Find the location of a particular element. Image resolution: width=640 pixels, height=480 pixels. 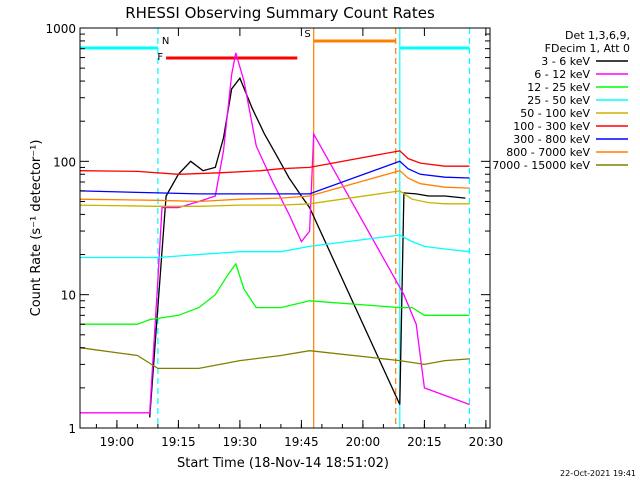

attenuator-flags: NF S is located at coordinates (275, 46).